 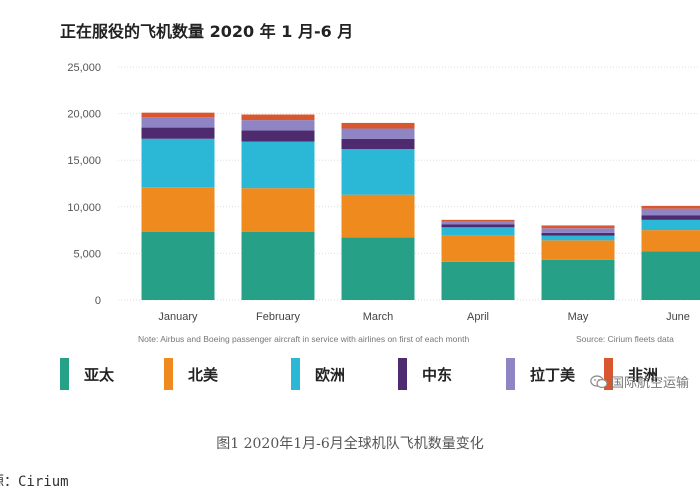 I want to click on y-tick-label: 0, so click(x=98, y=301).